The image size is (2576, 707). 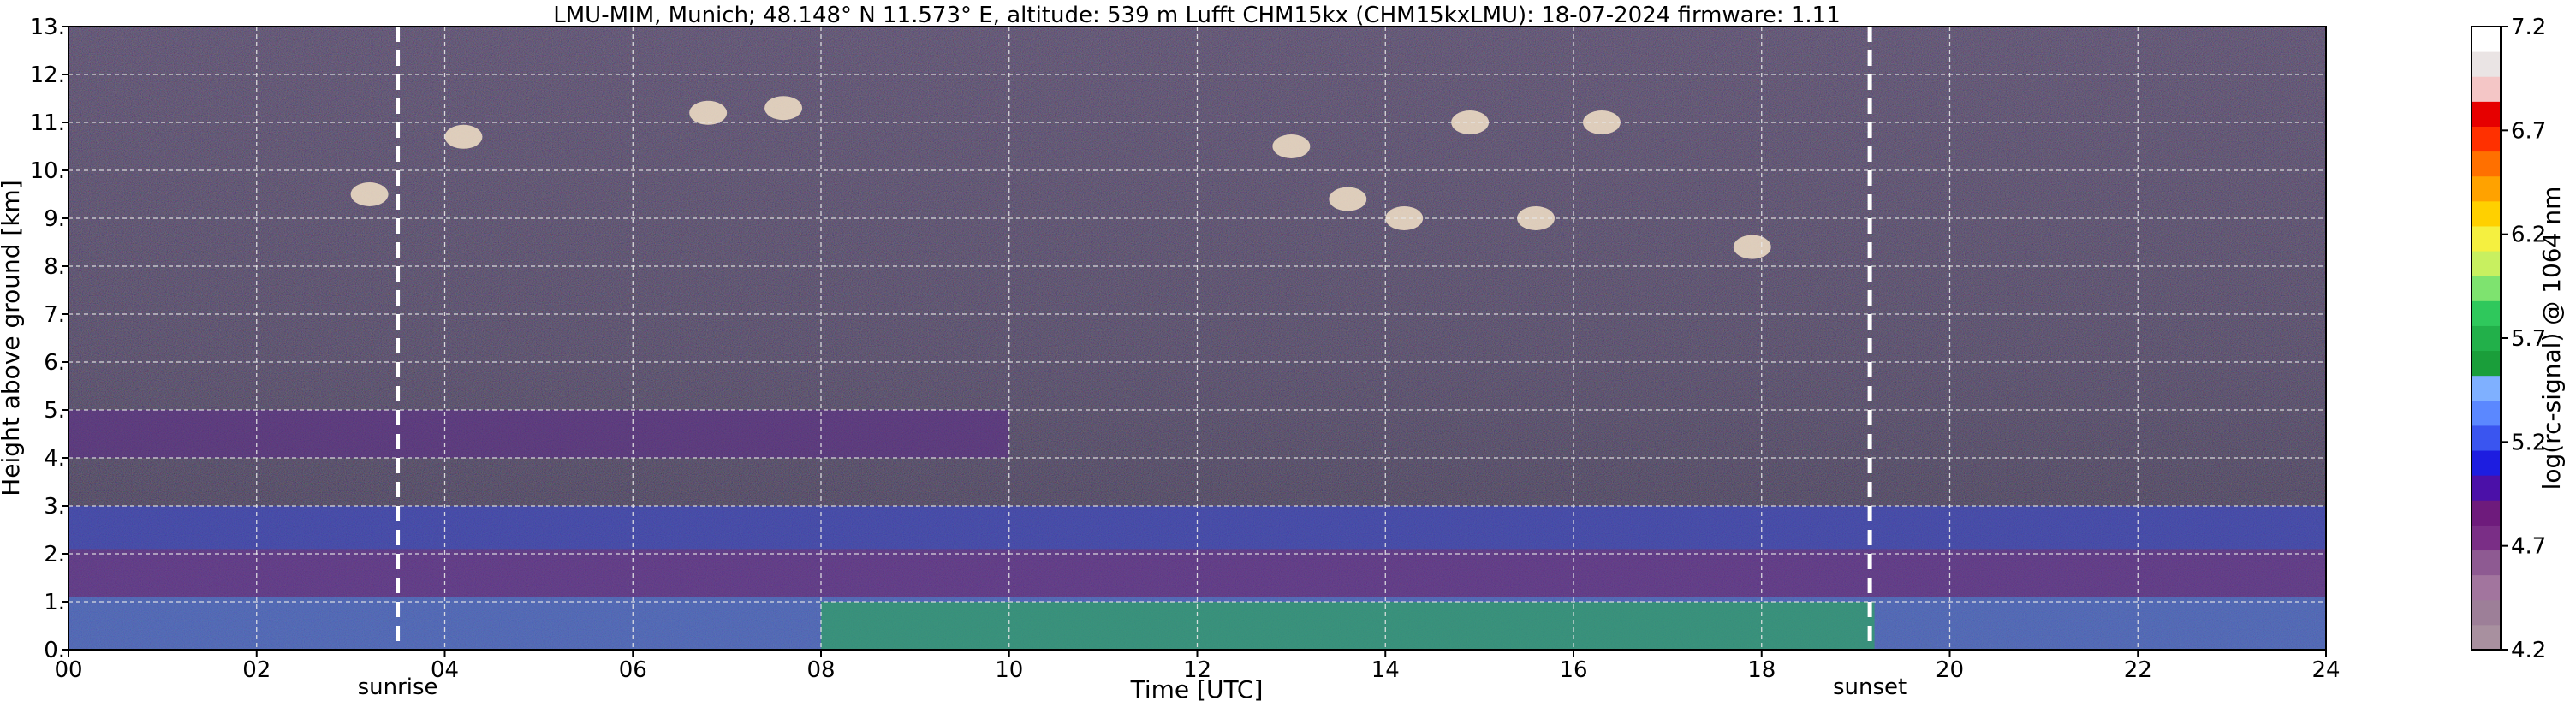 I want to click on x-tick-label: 22, so click(x=2138, y=670).